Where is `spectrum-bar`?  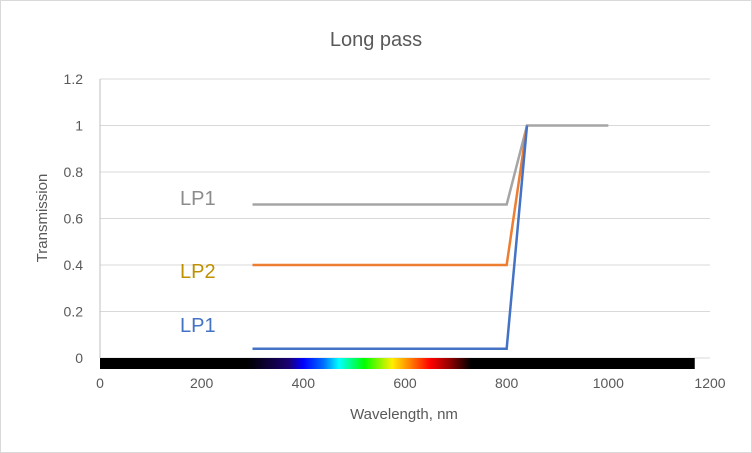 spectrum-bar is located at coordinates (397, 363).